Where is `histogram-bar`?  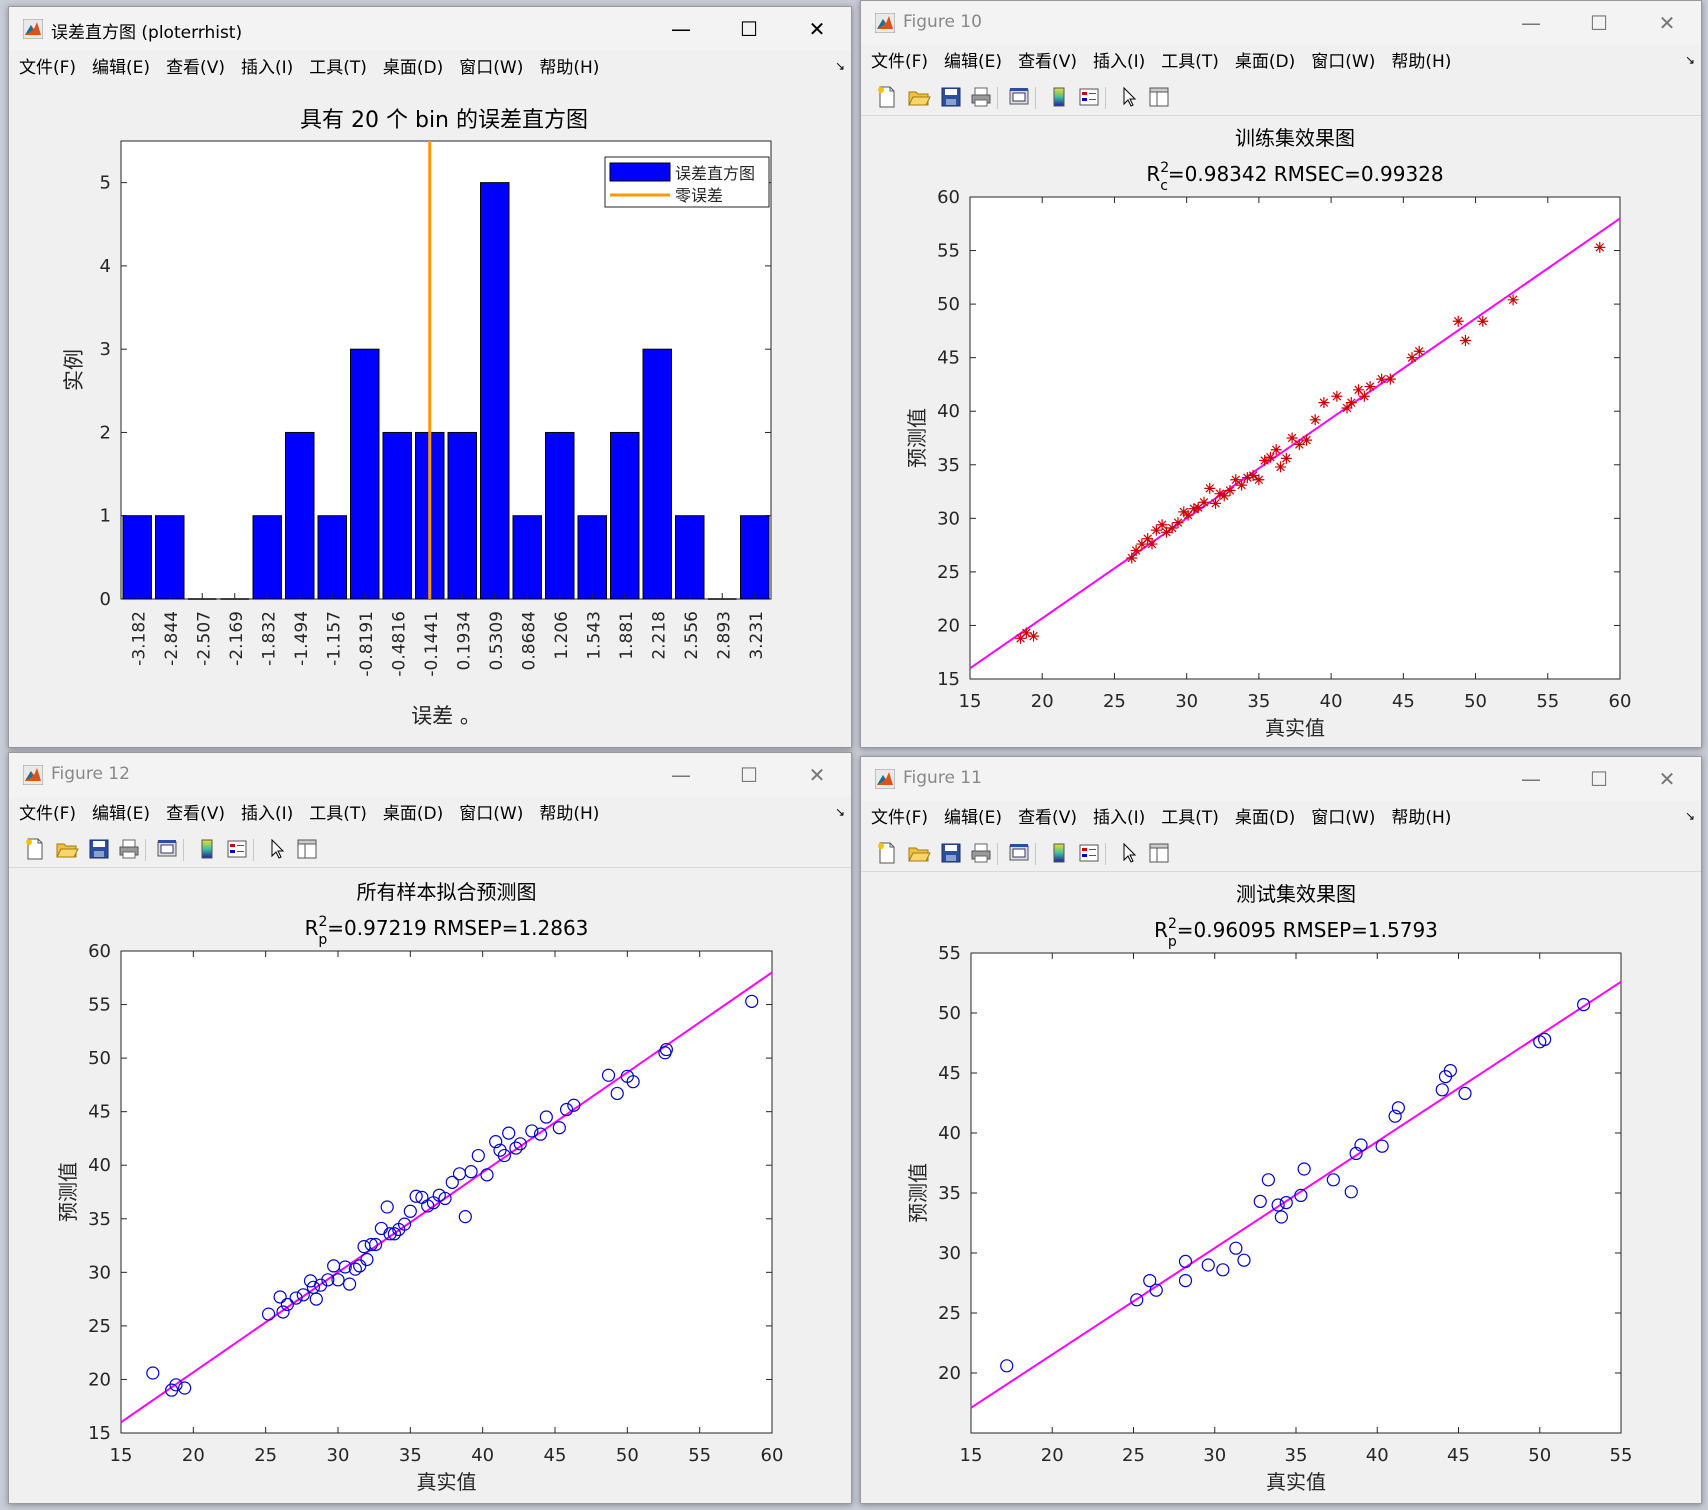 histogram-bar is located at coordinates (137, 557).